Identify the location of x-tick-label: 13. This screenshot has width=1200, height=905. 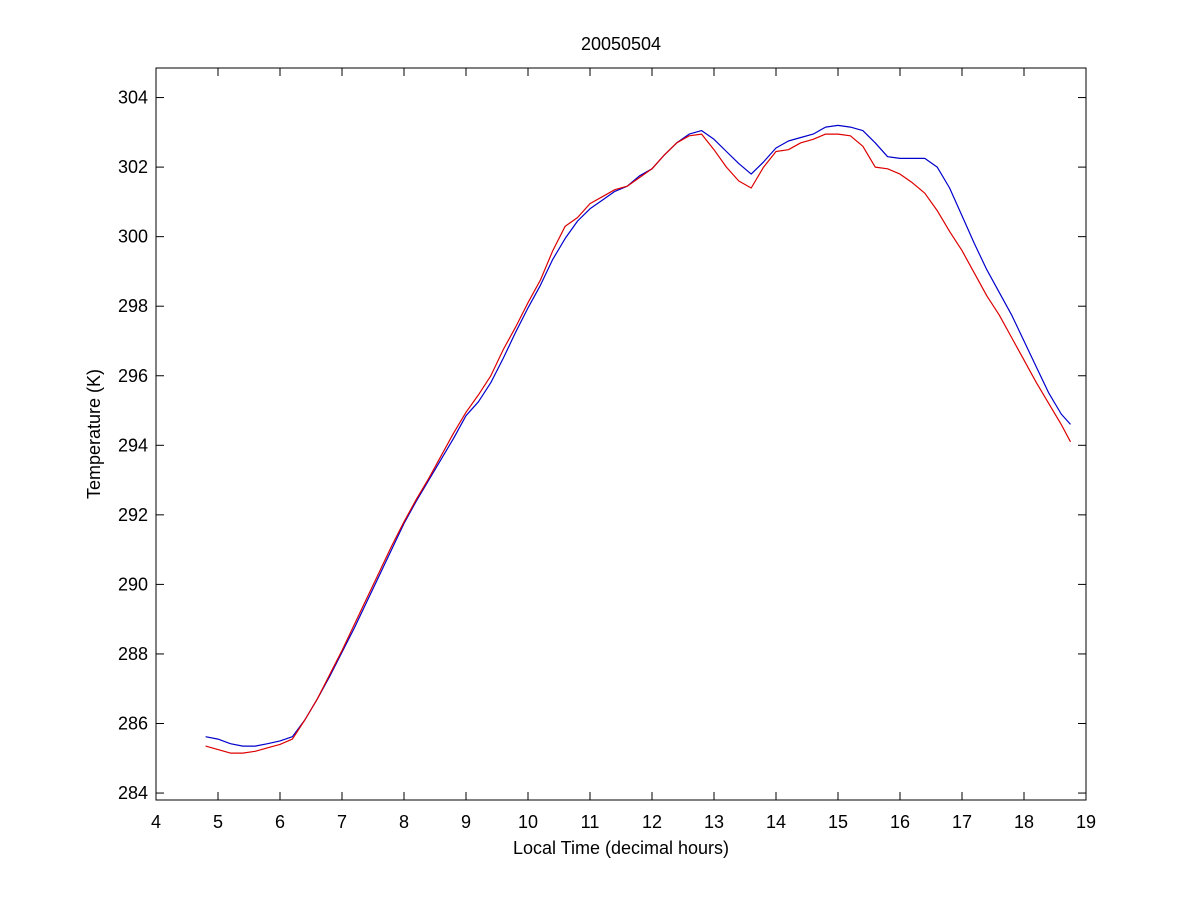
(714, 822).